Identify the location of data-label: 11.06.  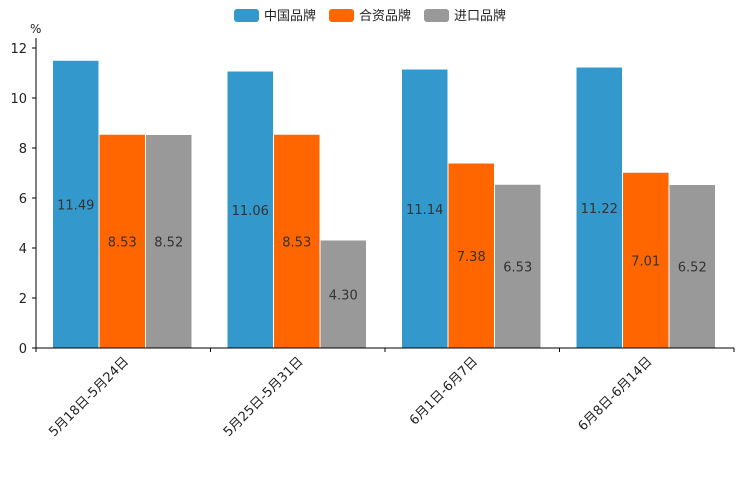
(250, 211).